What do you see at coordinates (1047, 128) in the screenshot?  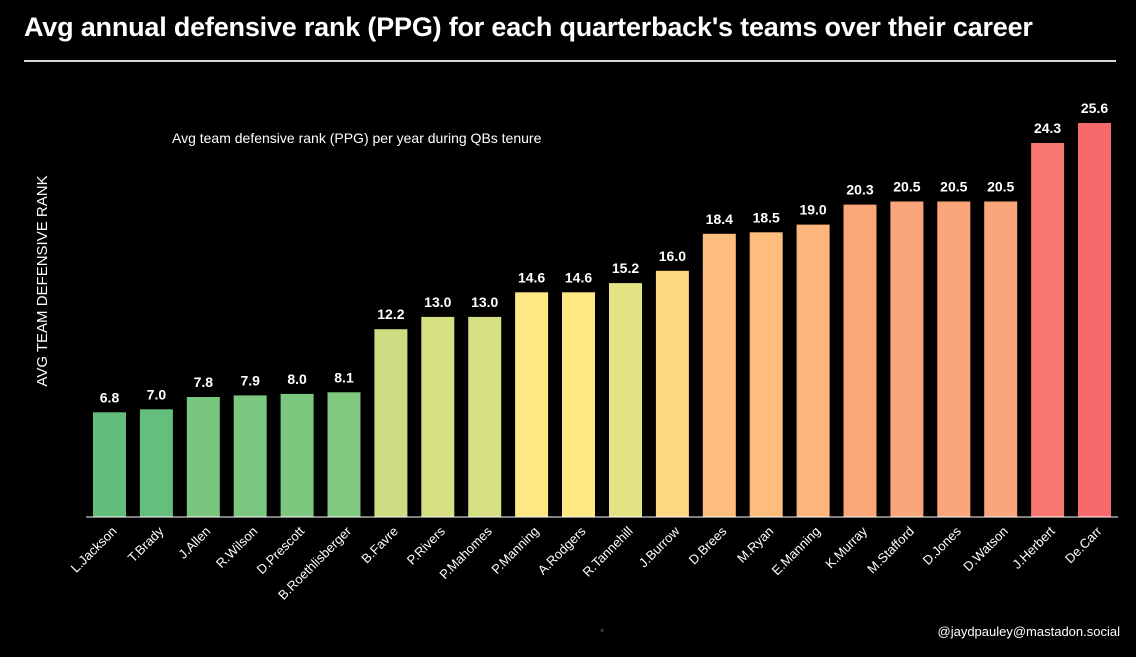 I see `value-label: 24.3` at bounding box center [1047, 128].